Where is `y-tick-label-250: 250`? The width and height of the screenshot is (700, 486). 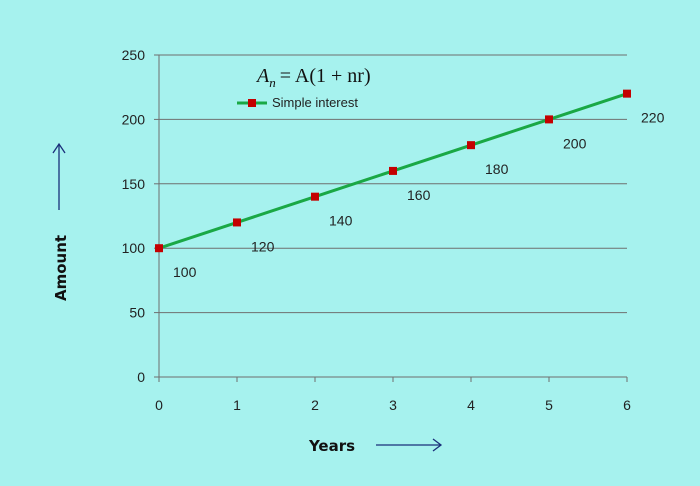 y-tick-label-250: 250 is located at coordinates (134, 55).